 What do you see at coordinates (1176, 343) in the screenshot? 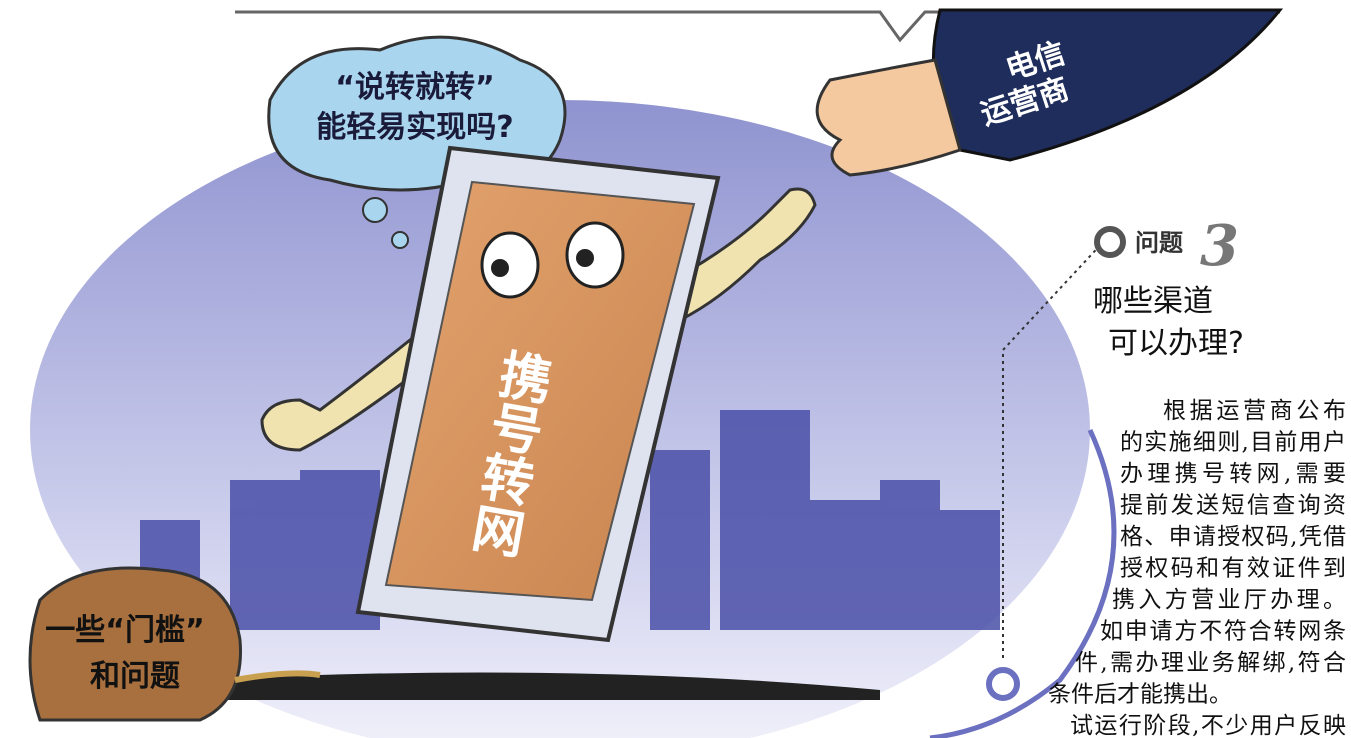
I see `question-title: 可以办理?` at bounding box center [1176, 343].